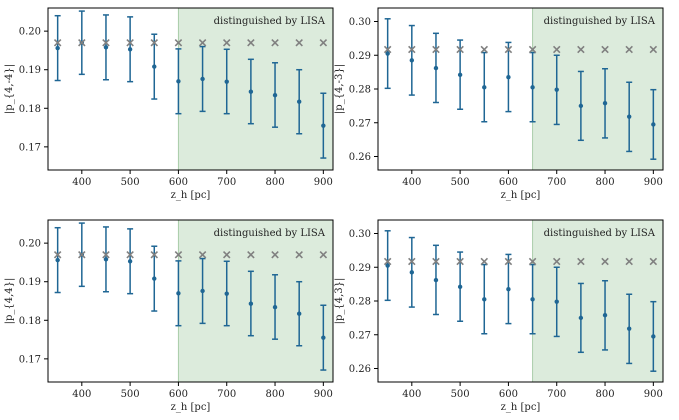  Describe the element at coordinates (360, 268) in the screenshot. I see `y-tick-label: 0.29` at that location.